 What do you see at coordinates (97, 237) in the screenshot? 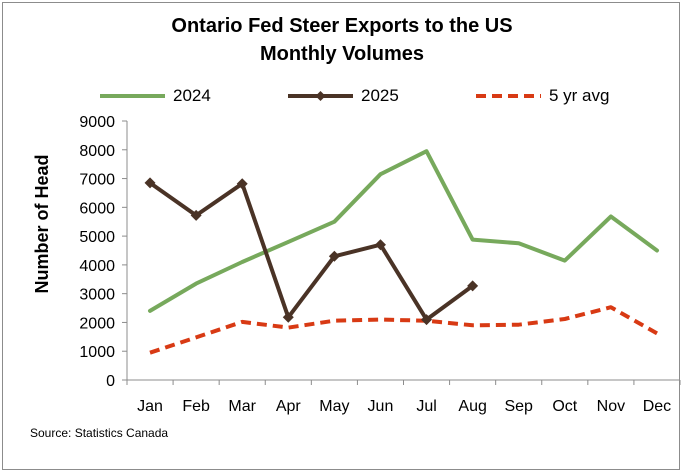
I see `y-tick-label: 5000` at bounding box center [97, 237].